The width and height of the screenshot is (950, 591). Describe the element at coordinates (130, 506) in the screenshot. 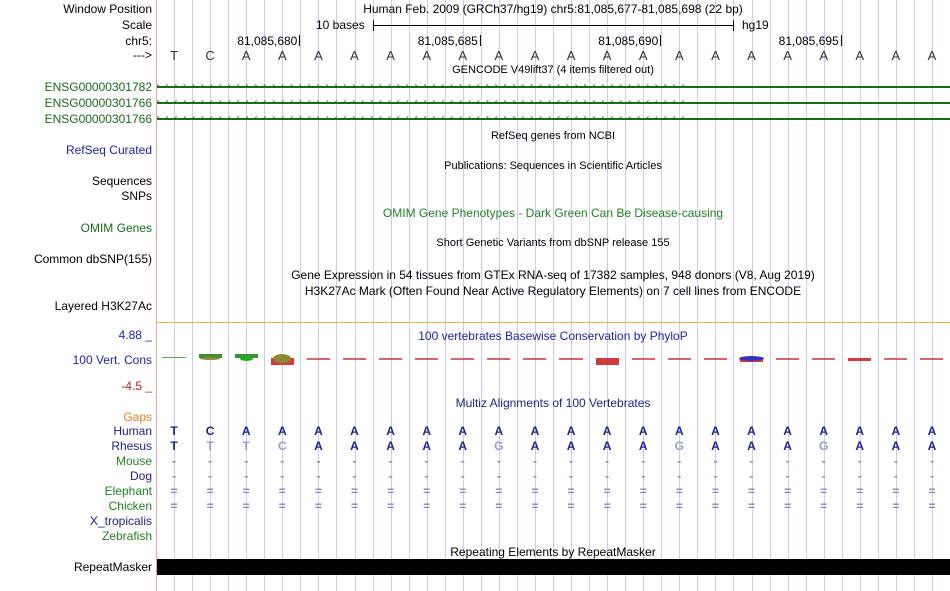

I see `multiz-species-label-chicken: Chicken` at that location.